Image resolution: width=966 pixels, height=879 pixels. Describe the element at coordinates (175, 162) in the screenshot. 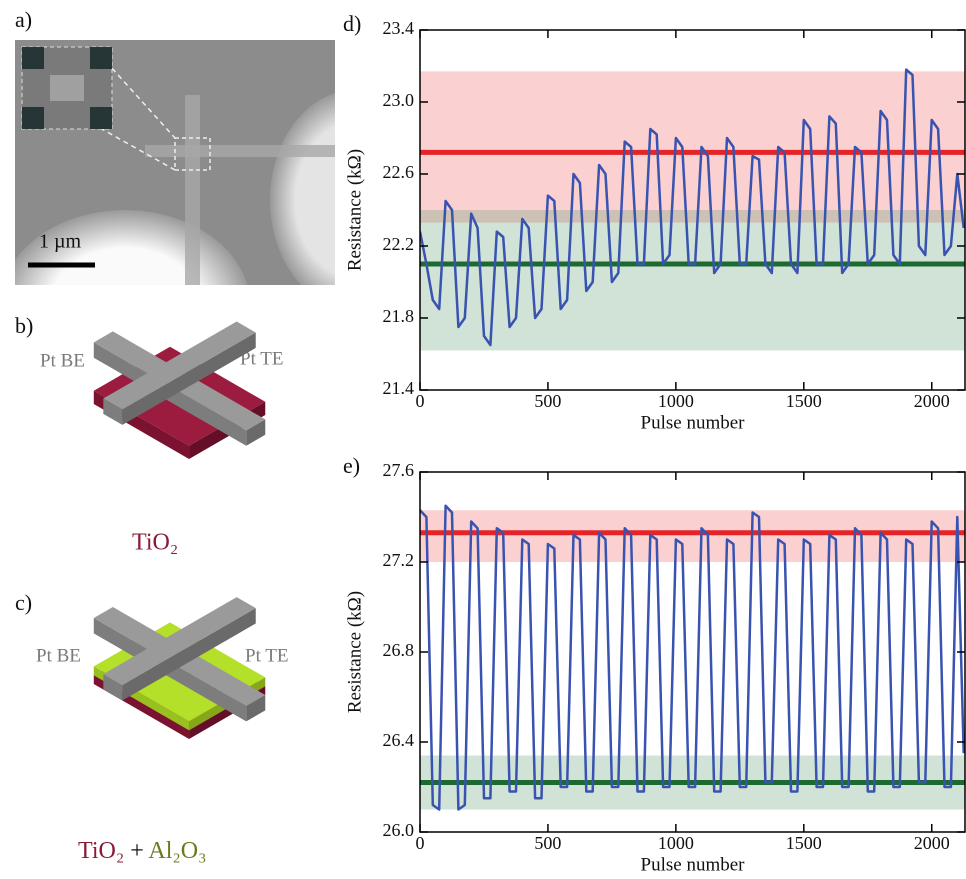

I see `sem-image` at that location.